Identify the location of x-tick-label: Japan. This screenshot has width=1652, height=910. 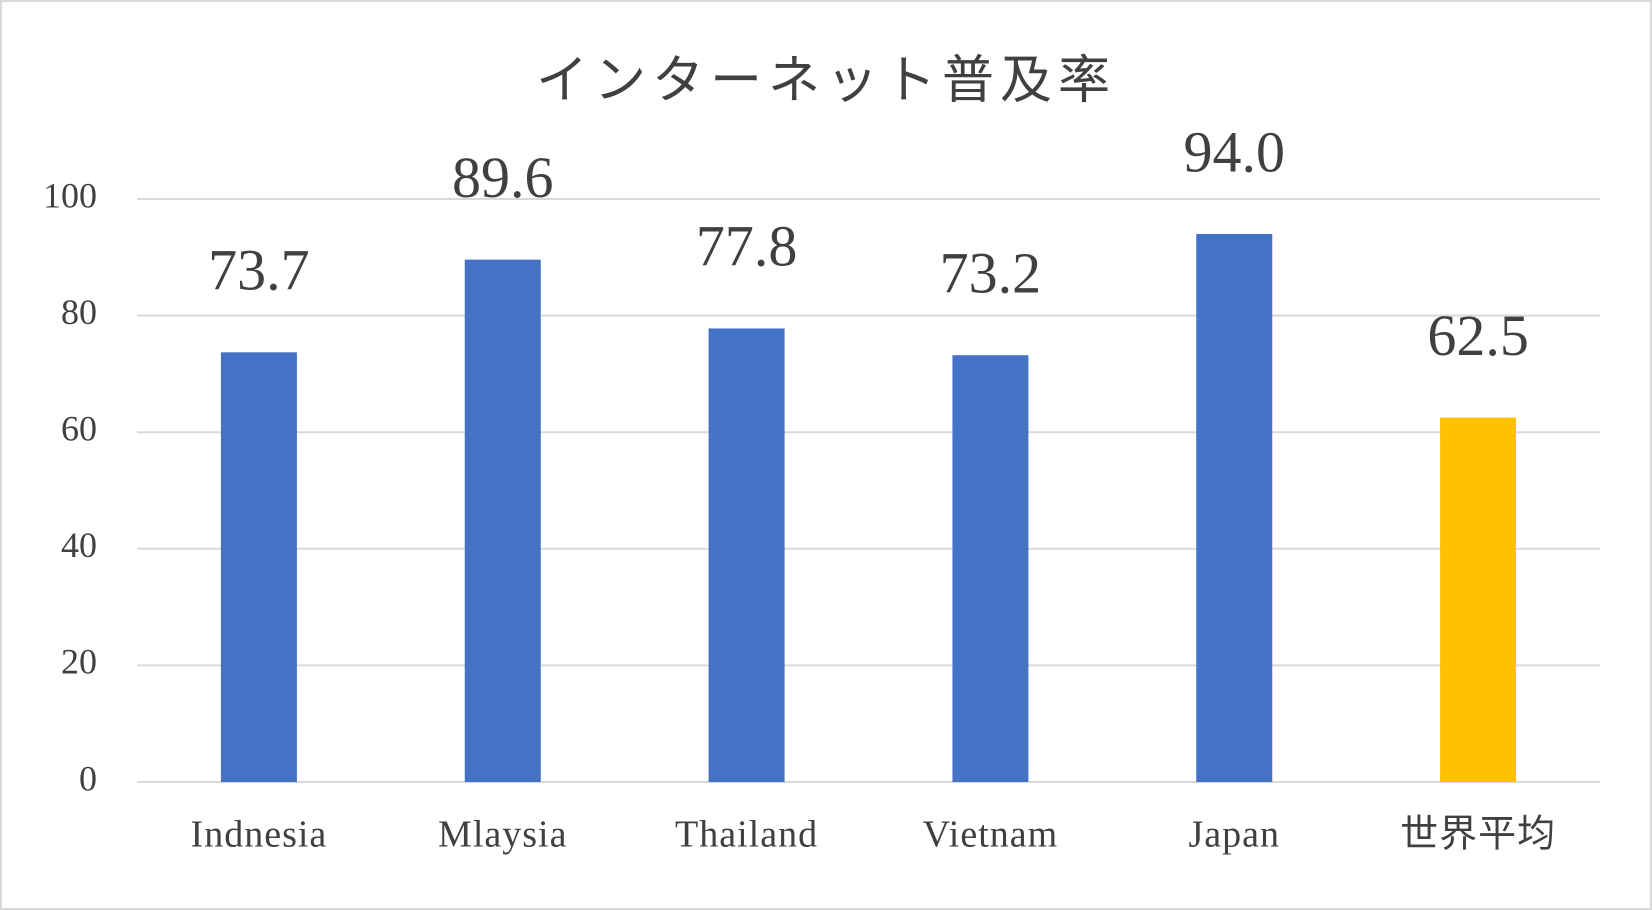
(1234, 835).